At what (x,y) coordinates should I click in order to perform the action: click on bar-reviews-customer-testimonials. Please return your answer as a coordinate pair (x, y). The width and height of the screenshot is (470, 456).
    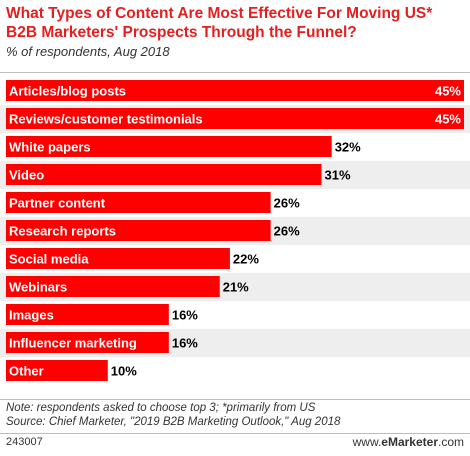
    Looking at the image, I should click on (235, 118).